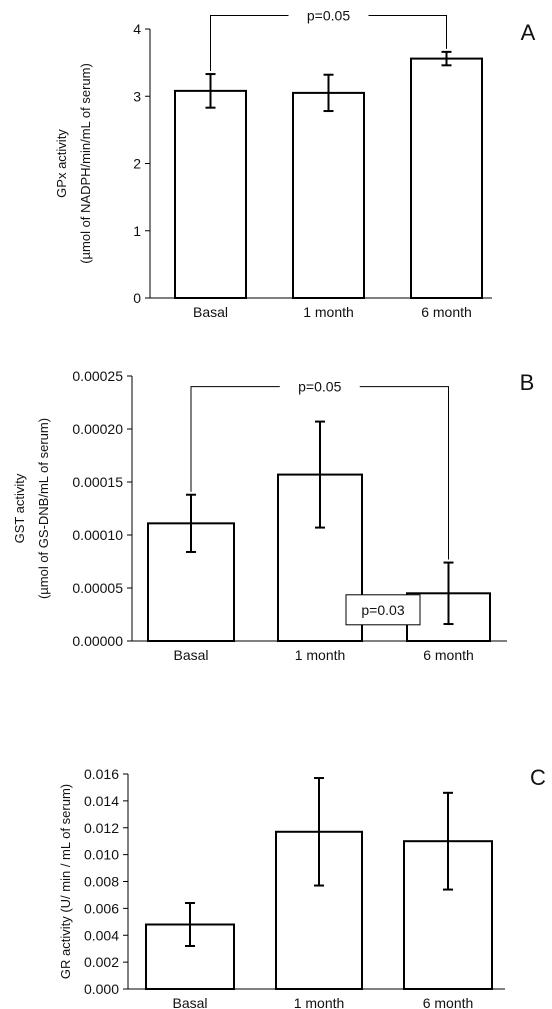 Image resolution: width=552 pixels, height=1009 pixels. I want to click on y-tick-label: 0.00005, so click(97, 588).